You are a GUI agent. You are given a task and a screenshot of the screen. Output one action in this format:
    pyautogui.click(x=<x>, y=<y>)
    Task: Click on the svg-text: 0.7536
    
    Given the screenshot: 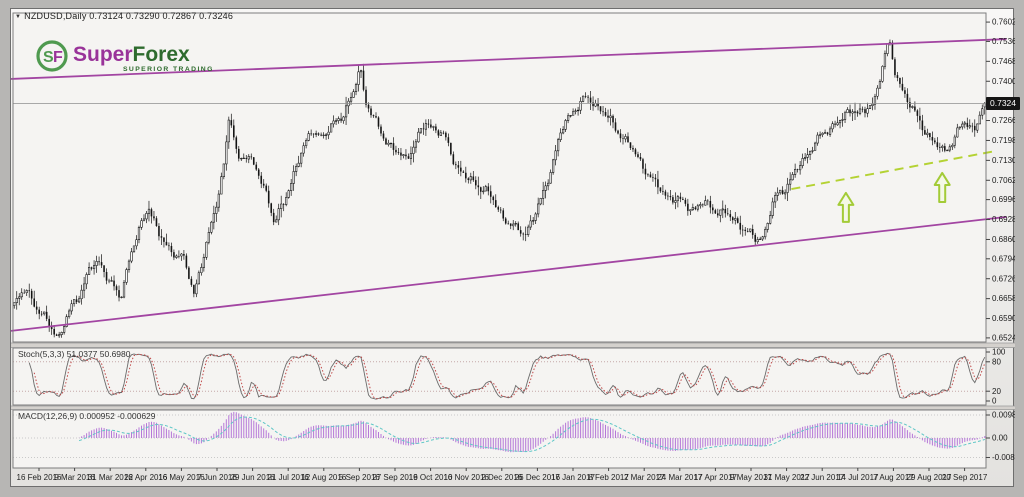 What is the action you would take?
    pyautogui.click(x=1003, y=41)
    